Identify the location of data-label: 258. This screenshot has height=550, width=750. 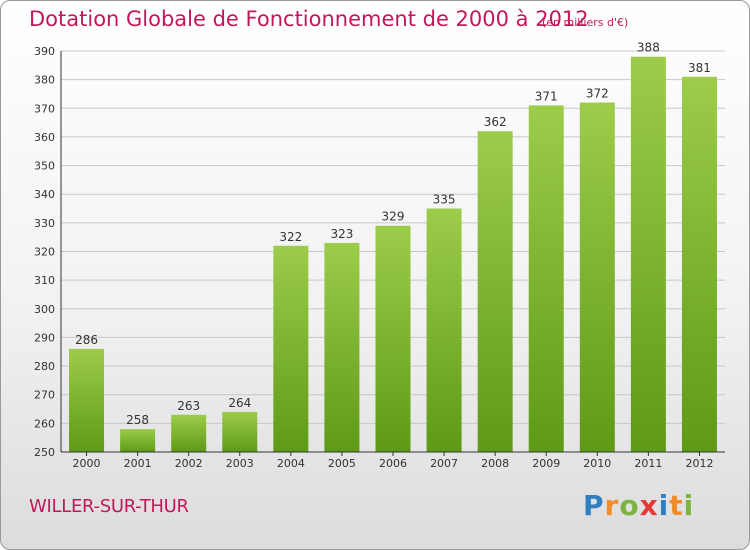
(137, 420).